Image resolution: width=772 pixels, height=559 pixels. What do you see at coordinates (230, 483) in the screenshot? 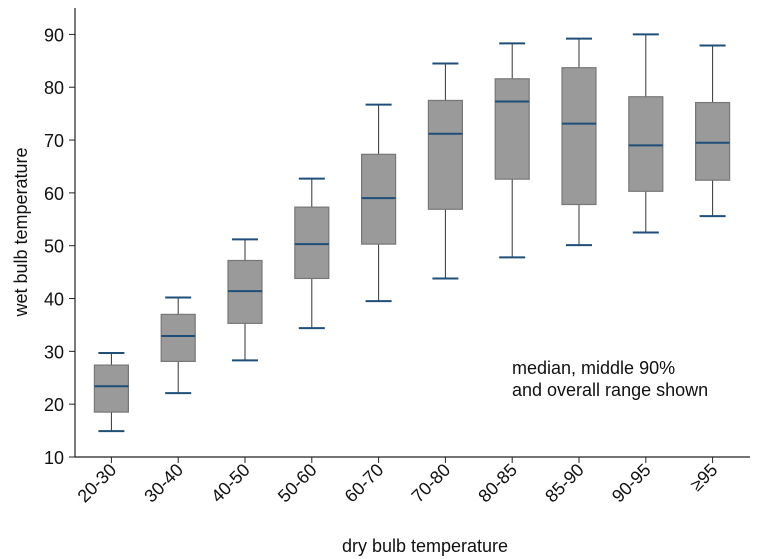
I see `x-tick-label: 40-50` at bounding box center [230, 483].